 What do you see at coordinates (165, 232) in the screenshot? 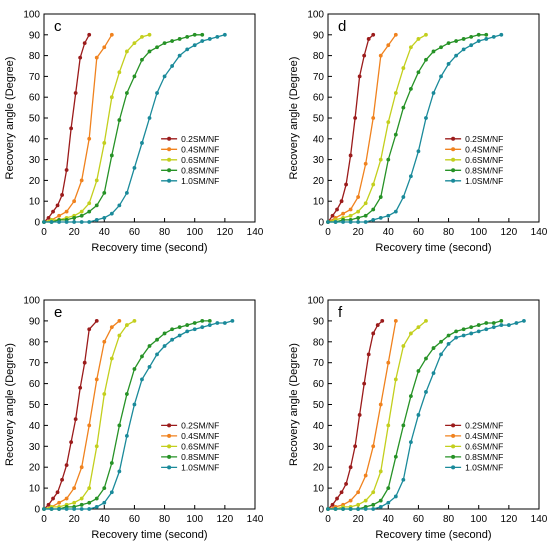
I see `x-tick-label: 80` at bounding box center [165, 232].